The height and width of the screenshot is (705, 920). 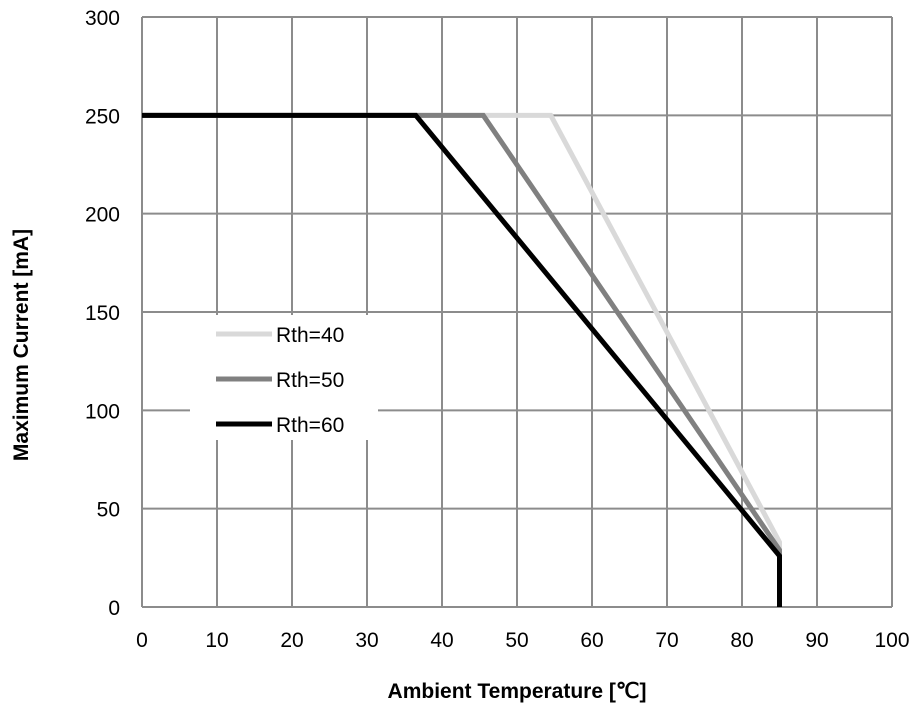 What do you see at coordinates (102, 215) in the screenshot?
I see `y-tick-label-200: 200` at bounding box center [102, 215].